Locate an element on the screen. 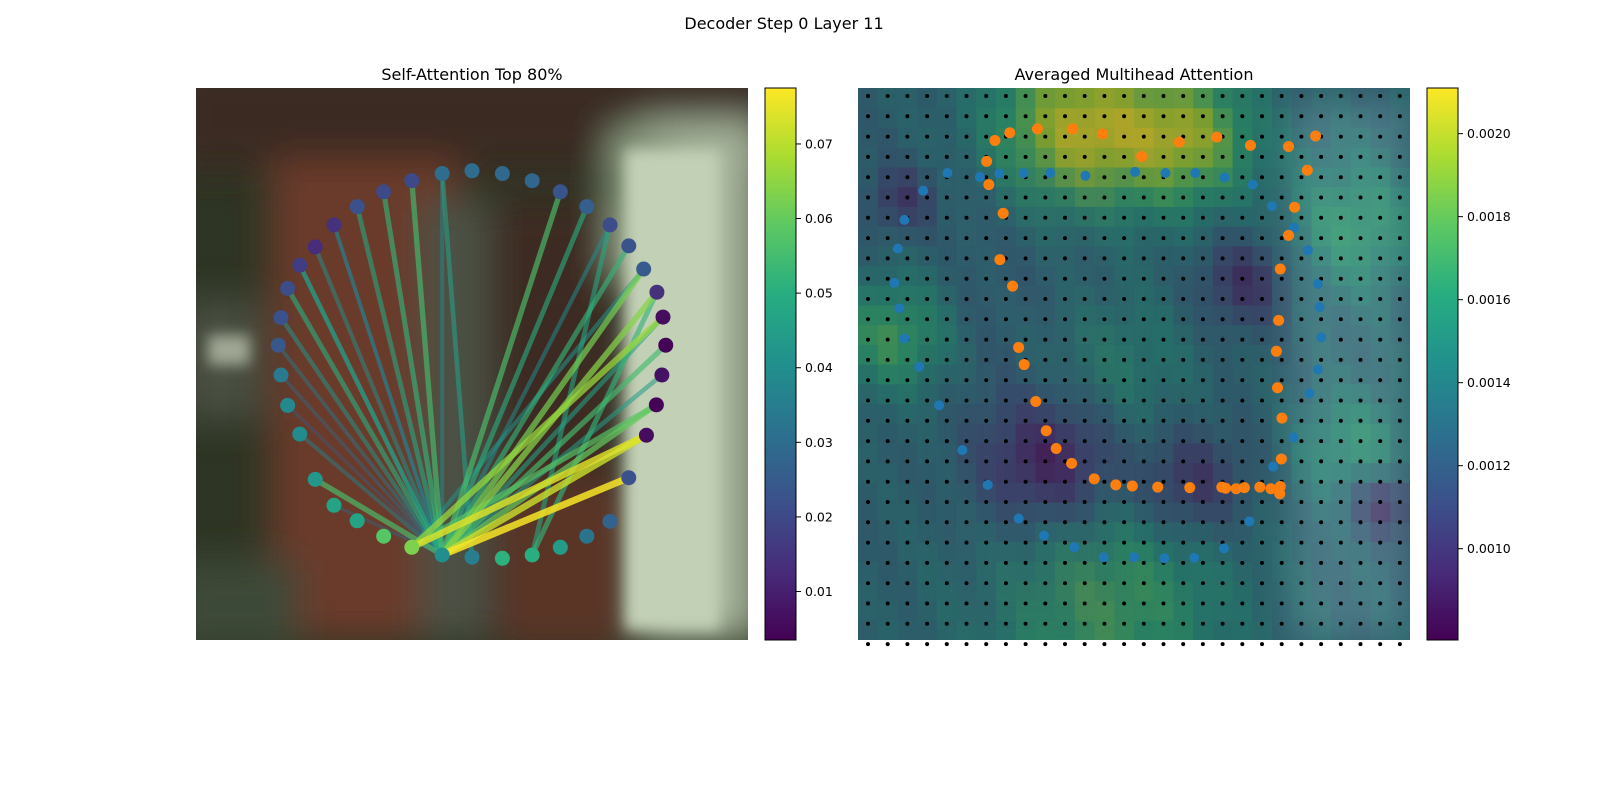 The width and height of the screenshot is (1600, 800). attention-edge is located at coordinates (361, 465).